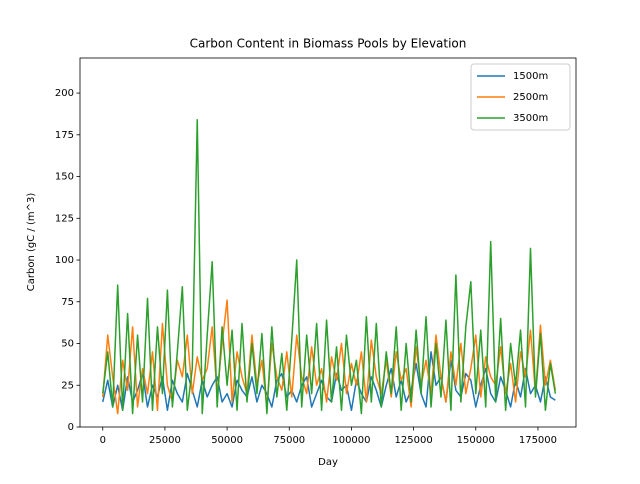 The height and width of the screenshot is (484, 640). What do you see at coordinates (414, 440) in the screenshot?
I see `x-tick-label: 125000` at bounding box center [414, 440].